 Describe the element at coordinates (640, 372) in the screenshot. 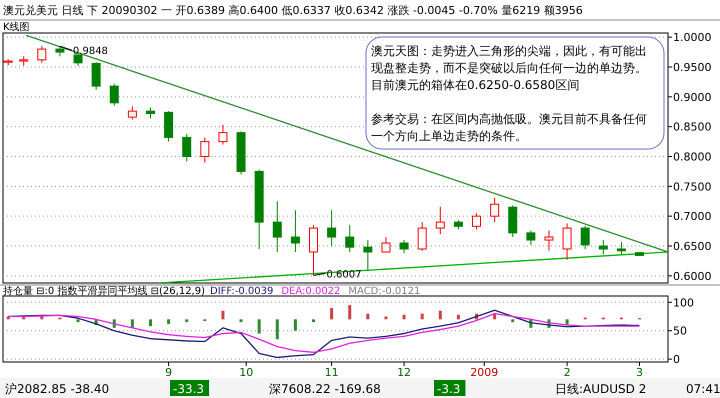

I see `x-tick-label: 3` at that location.